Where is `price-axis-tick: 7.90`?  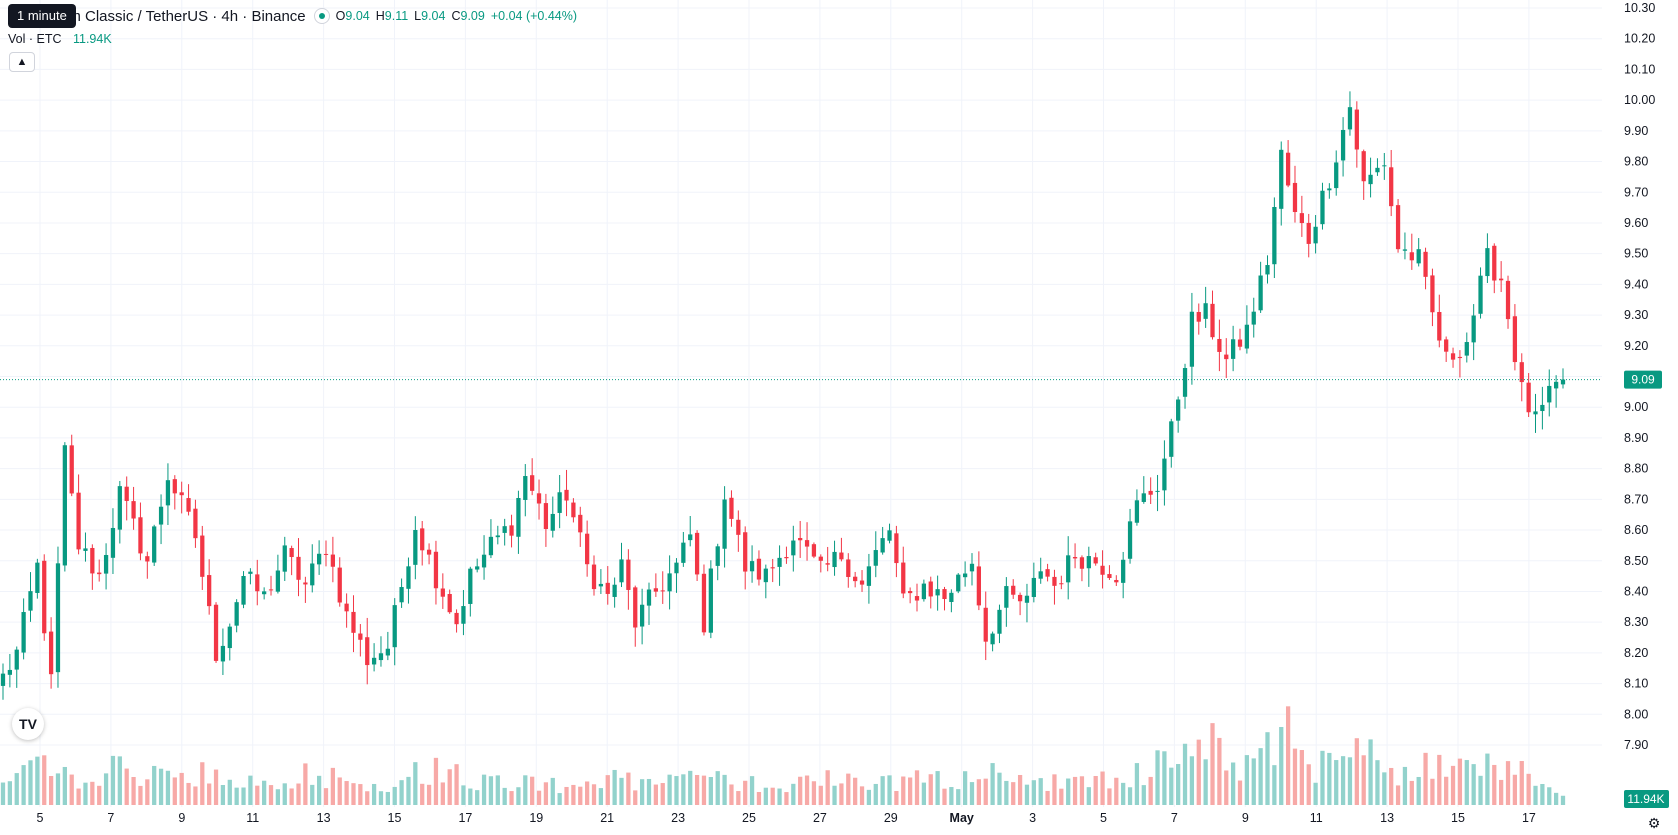
price-axis-tick: 7.90 is located at coordinates (1636, 745).